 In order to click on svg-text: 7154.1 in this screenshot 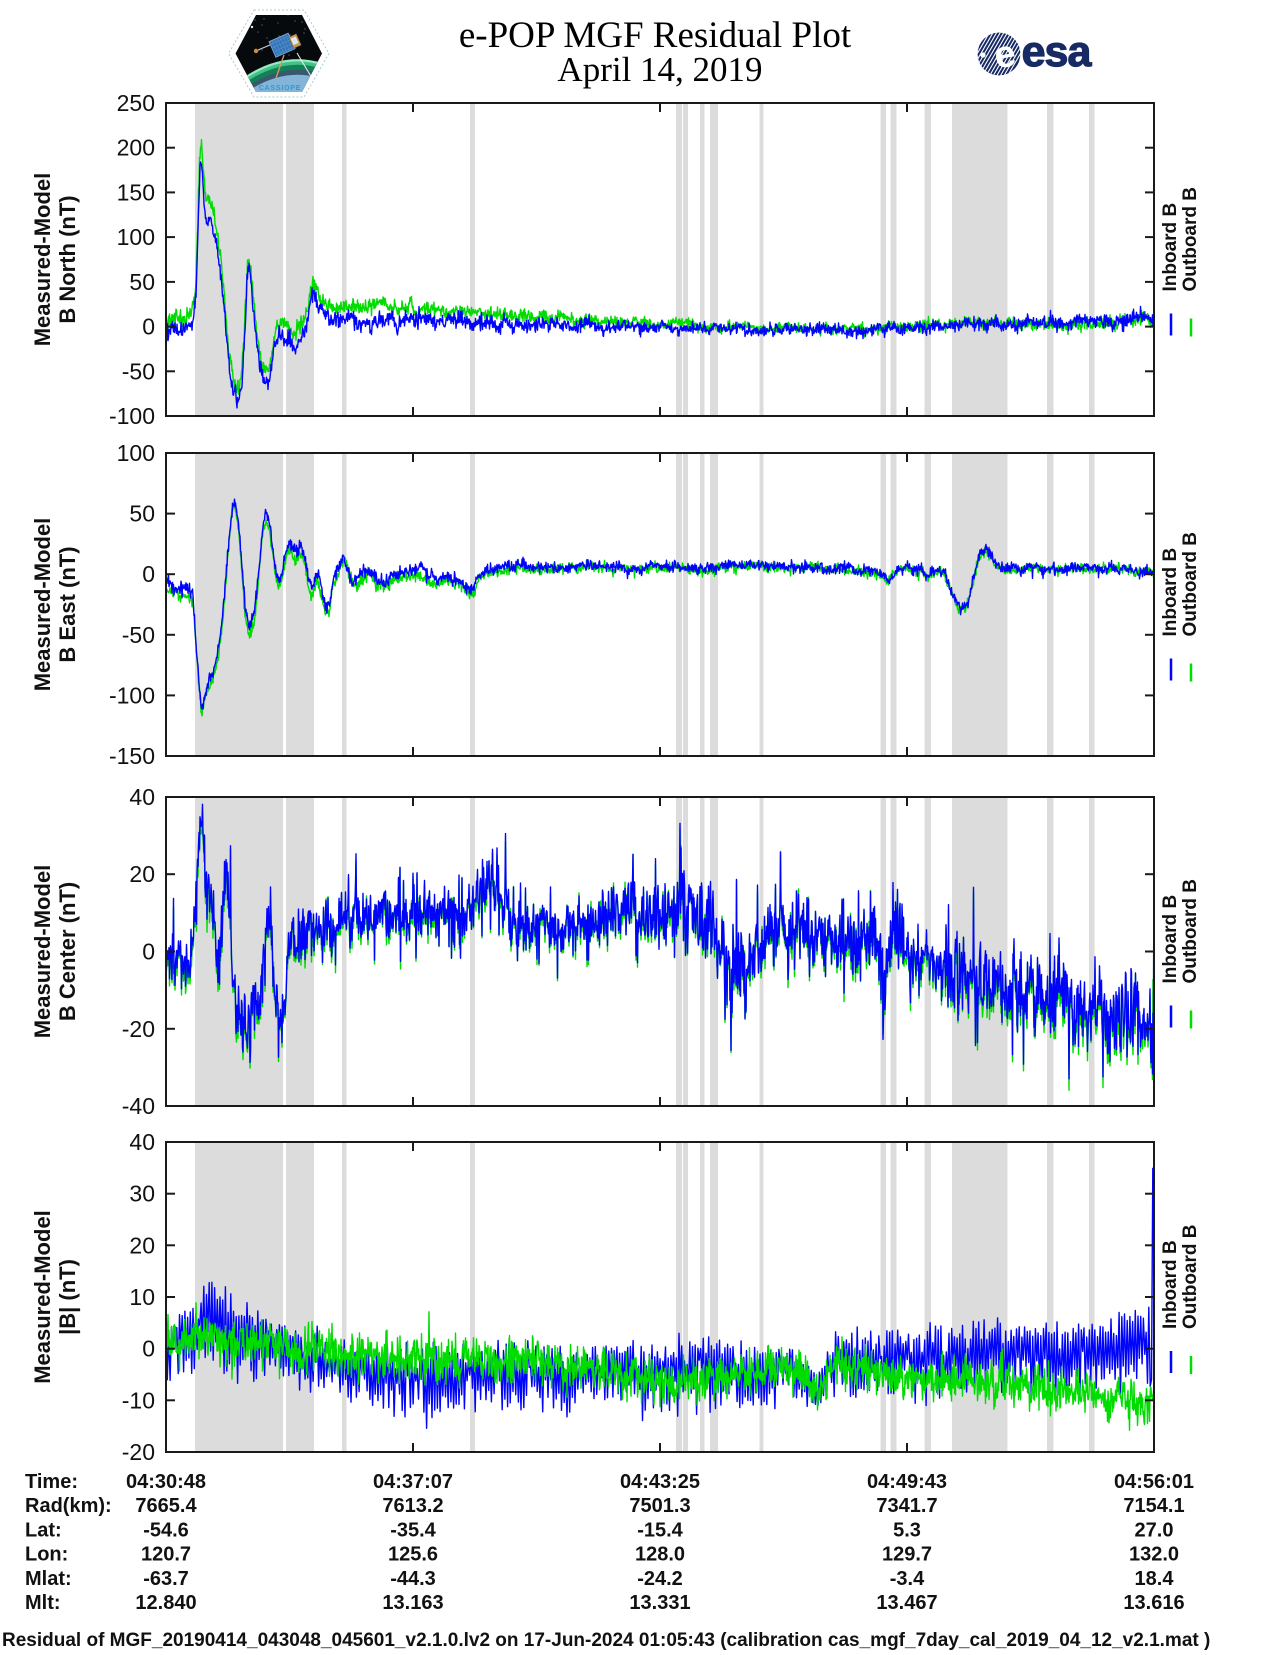, I will do `click(1153, 1506)`.